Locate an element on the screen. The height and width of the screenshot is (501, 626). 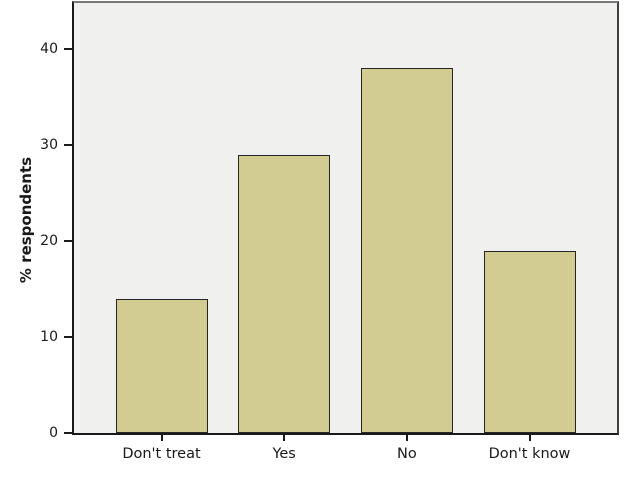
y-axis-title: % respondents is located at coordinates (26, 220).